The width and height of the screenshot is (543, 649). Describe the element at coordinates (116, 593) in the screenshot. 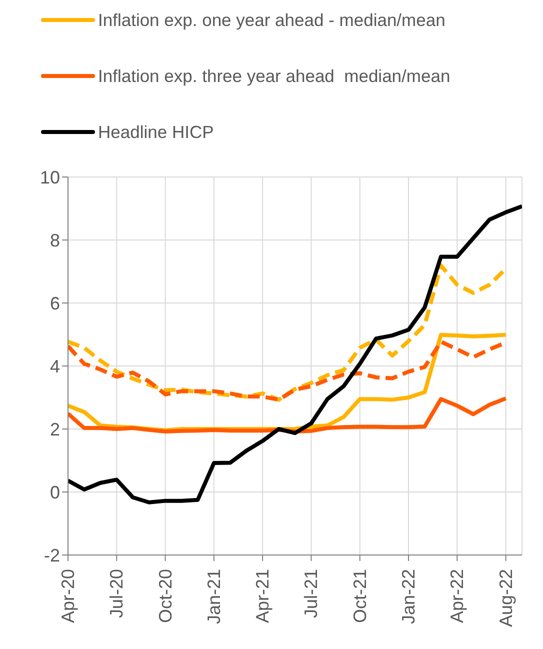

I see `x-tick-label: Jul-20` at that location.